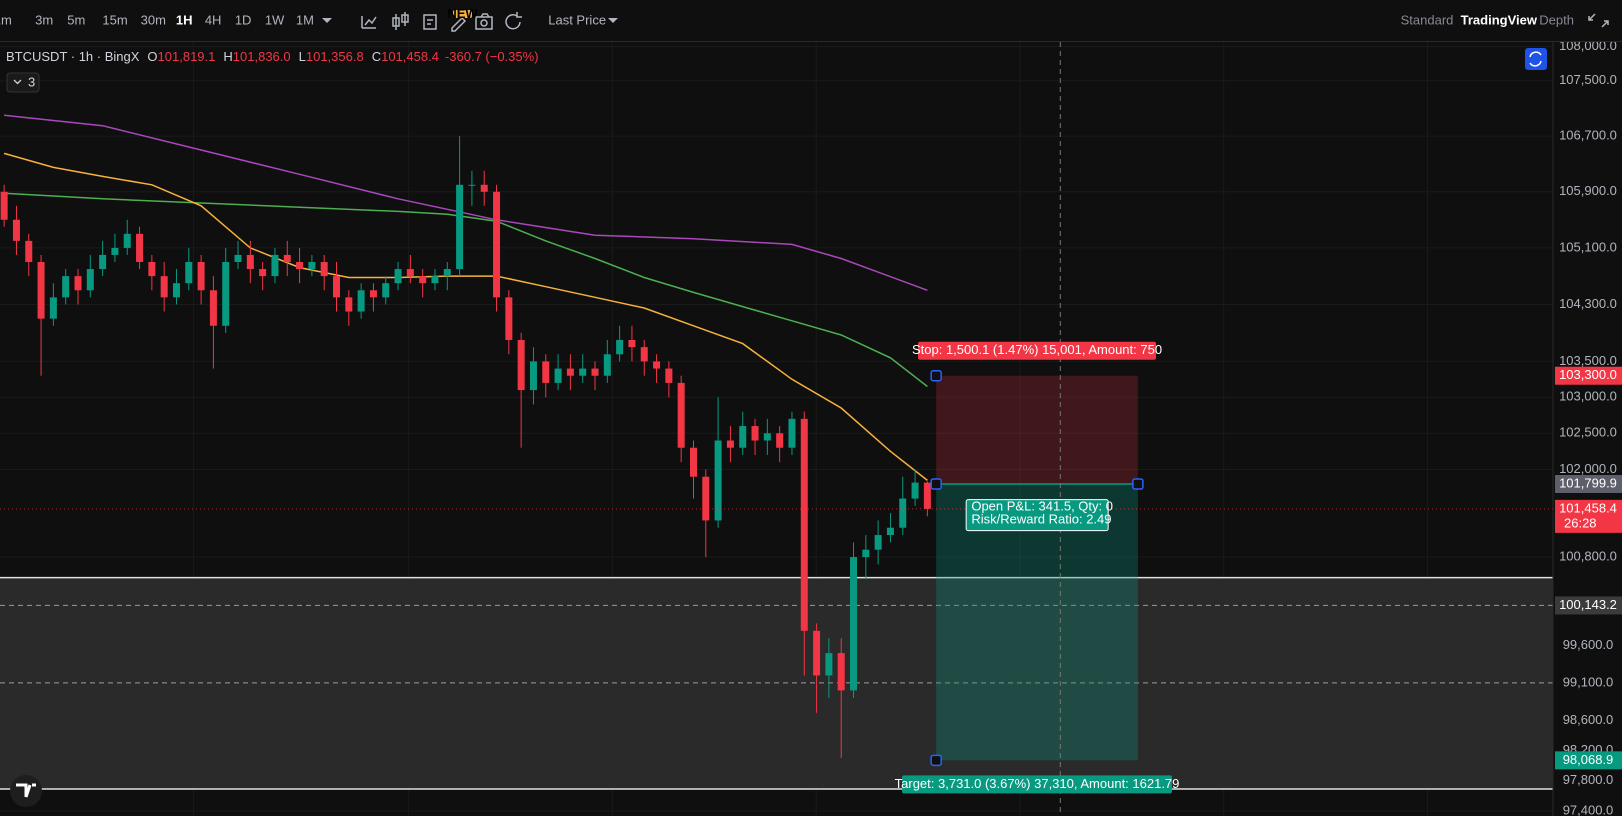 This screenshot has height=816, width=1622. I want to click on interval-button: 1H, so click(184, 19).